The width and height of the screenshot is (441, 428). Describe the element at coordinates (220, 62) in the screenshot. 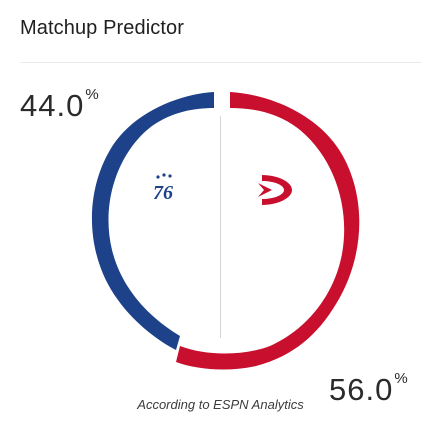

I see `title-divider` at that location.